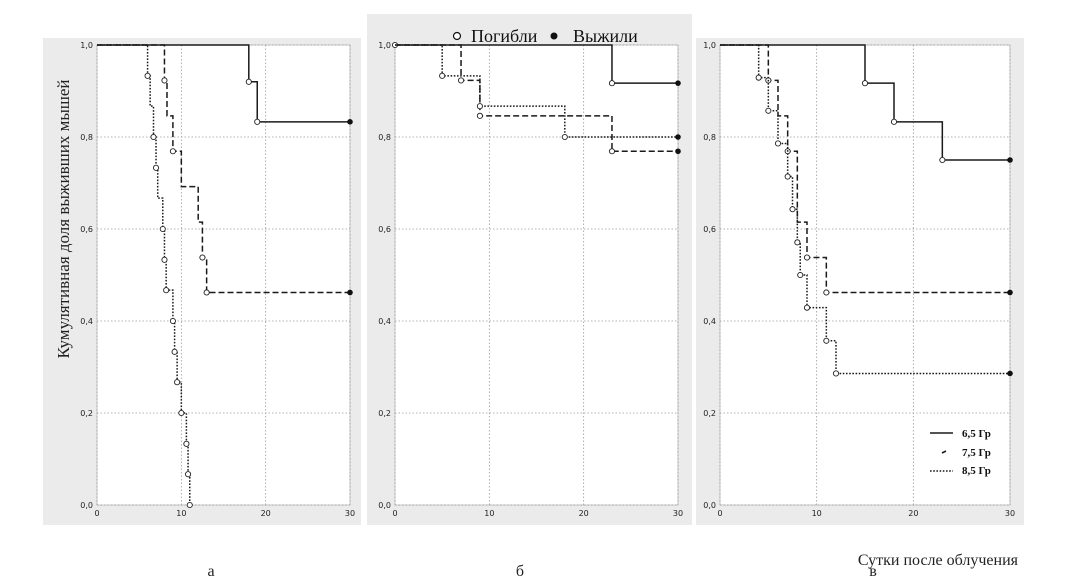 This screenshot has width=1078, height=588. Describe the element at coordinates (504, 36) in the screenshot. I see `legend-censored-label: Погибли` at that location.